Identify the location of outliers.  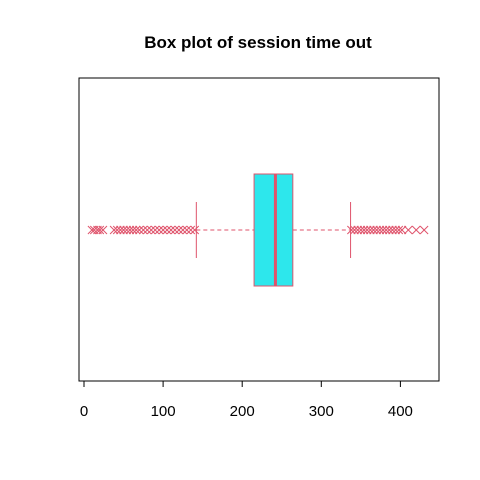
(258, 230).